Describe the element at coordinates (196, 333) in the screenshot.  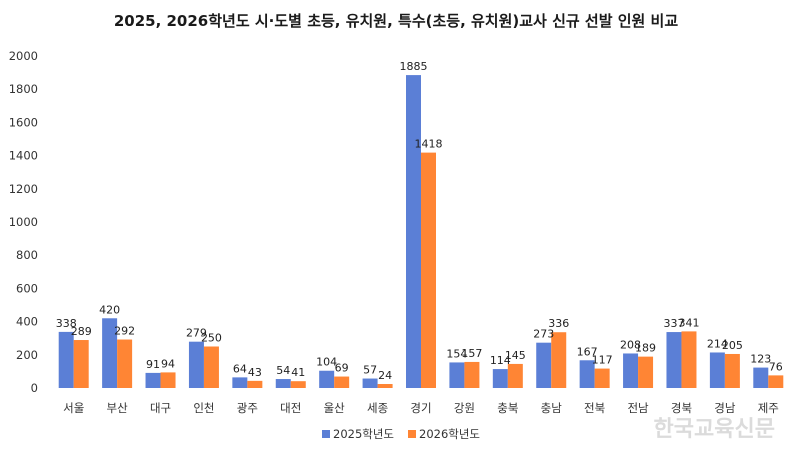
I see `data-label: 279` at that location.